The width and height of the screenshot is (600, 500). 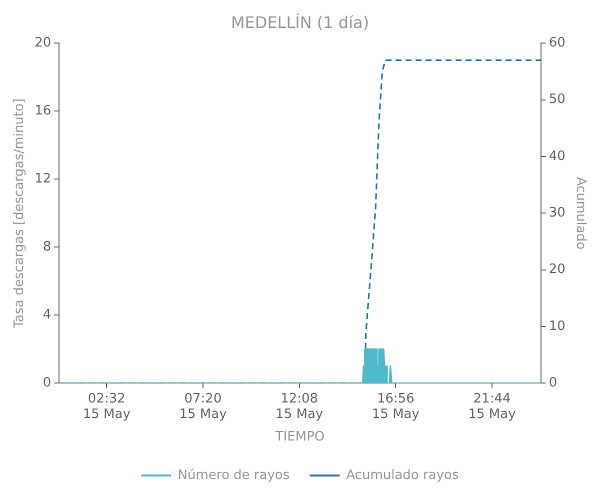 What do you see at coordinates (557, 326) in the screenshot?
I see `y2-tick-label: 10` at bounding box center [557, 326].